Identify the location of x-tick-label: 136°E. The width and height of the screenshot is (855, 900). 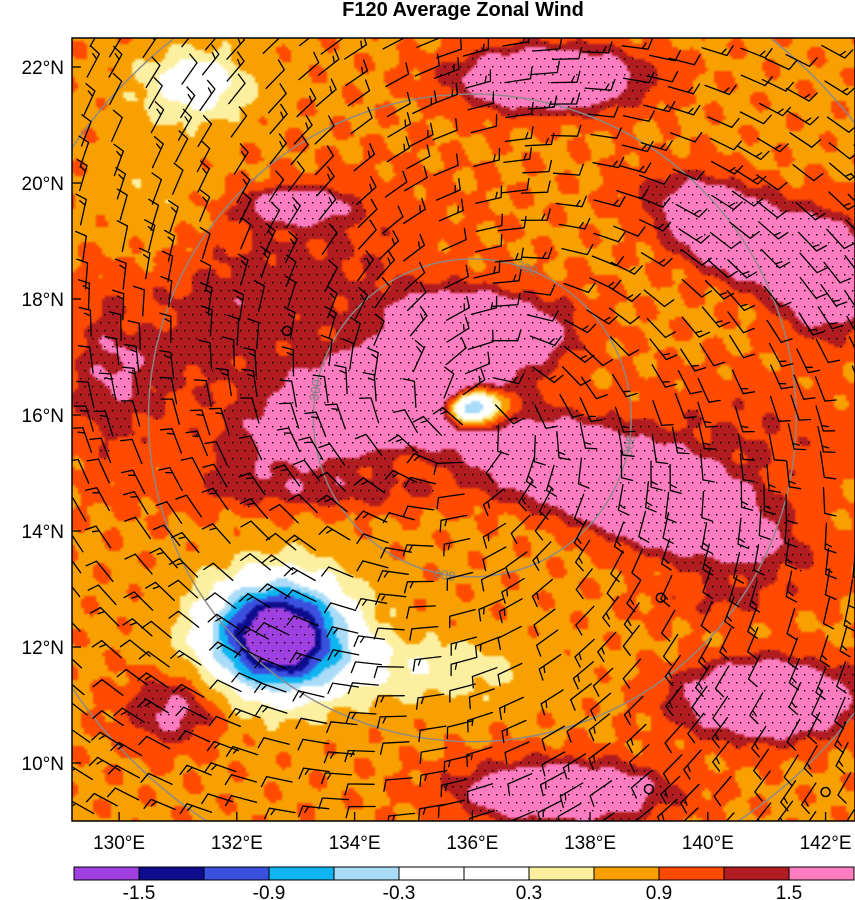
(472, 843).